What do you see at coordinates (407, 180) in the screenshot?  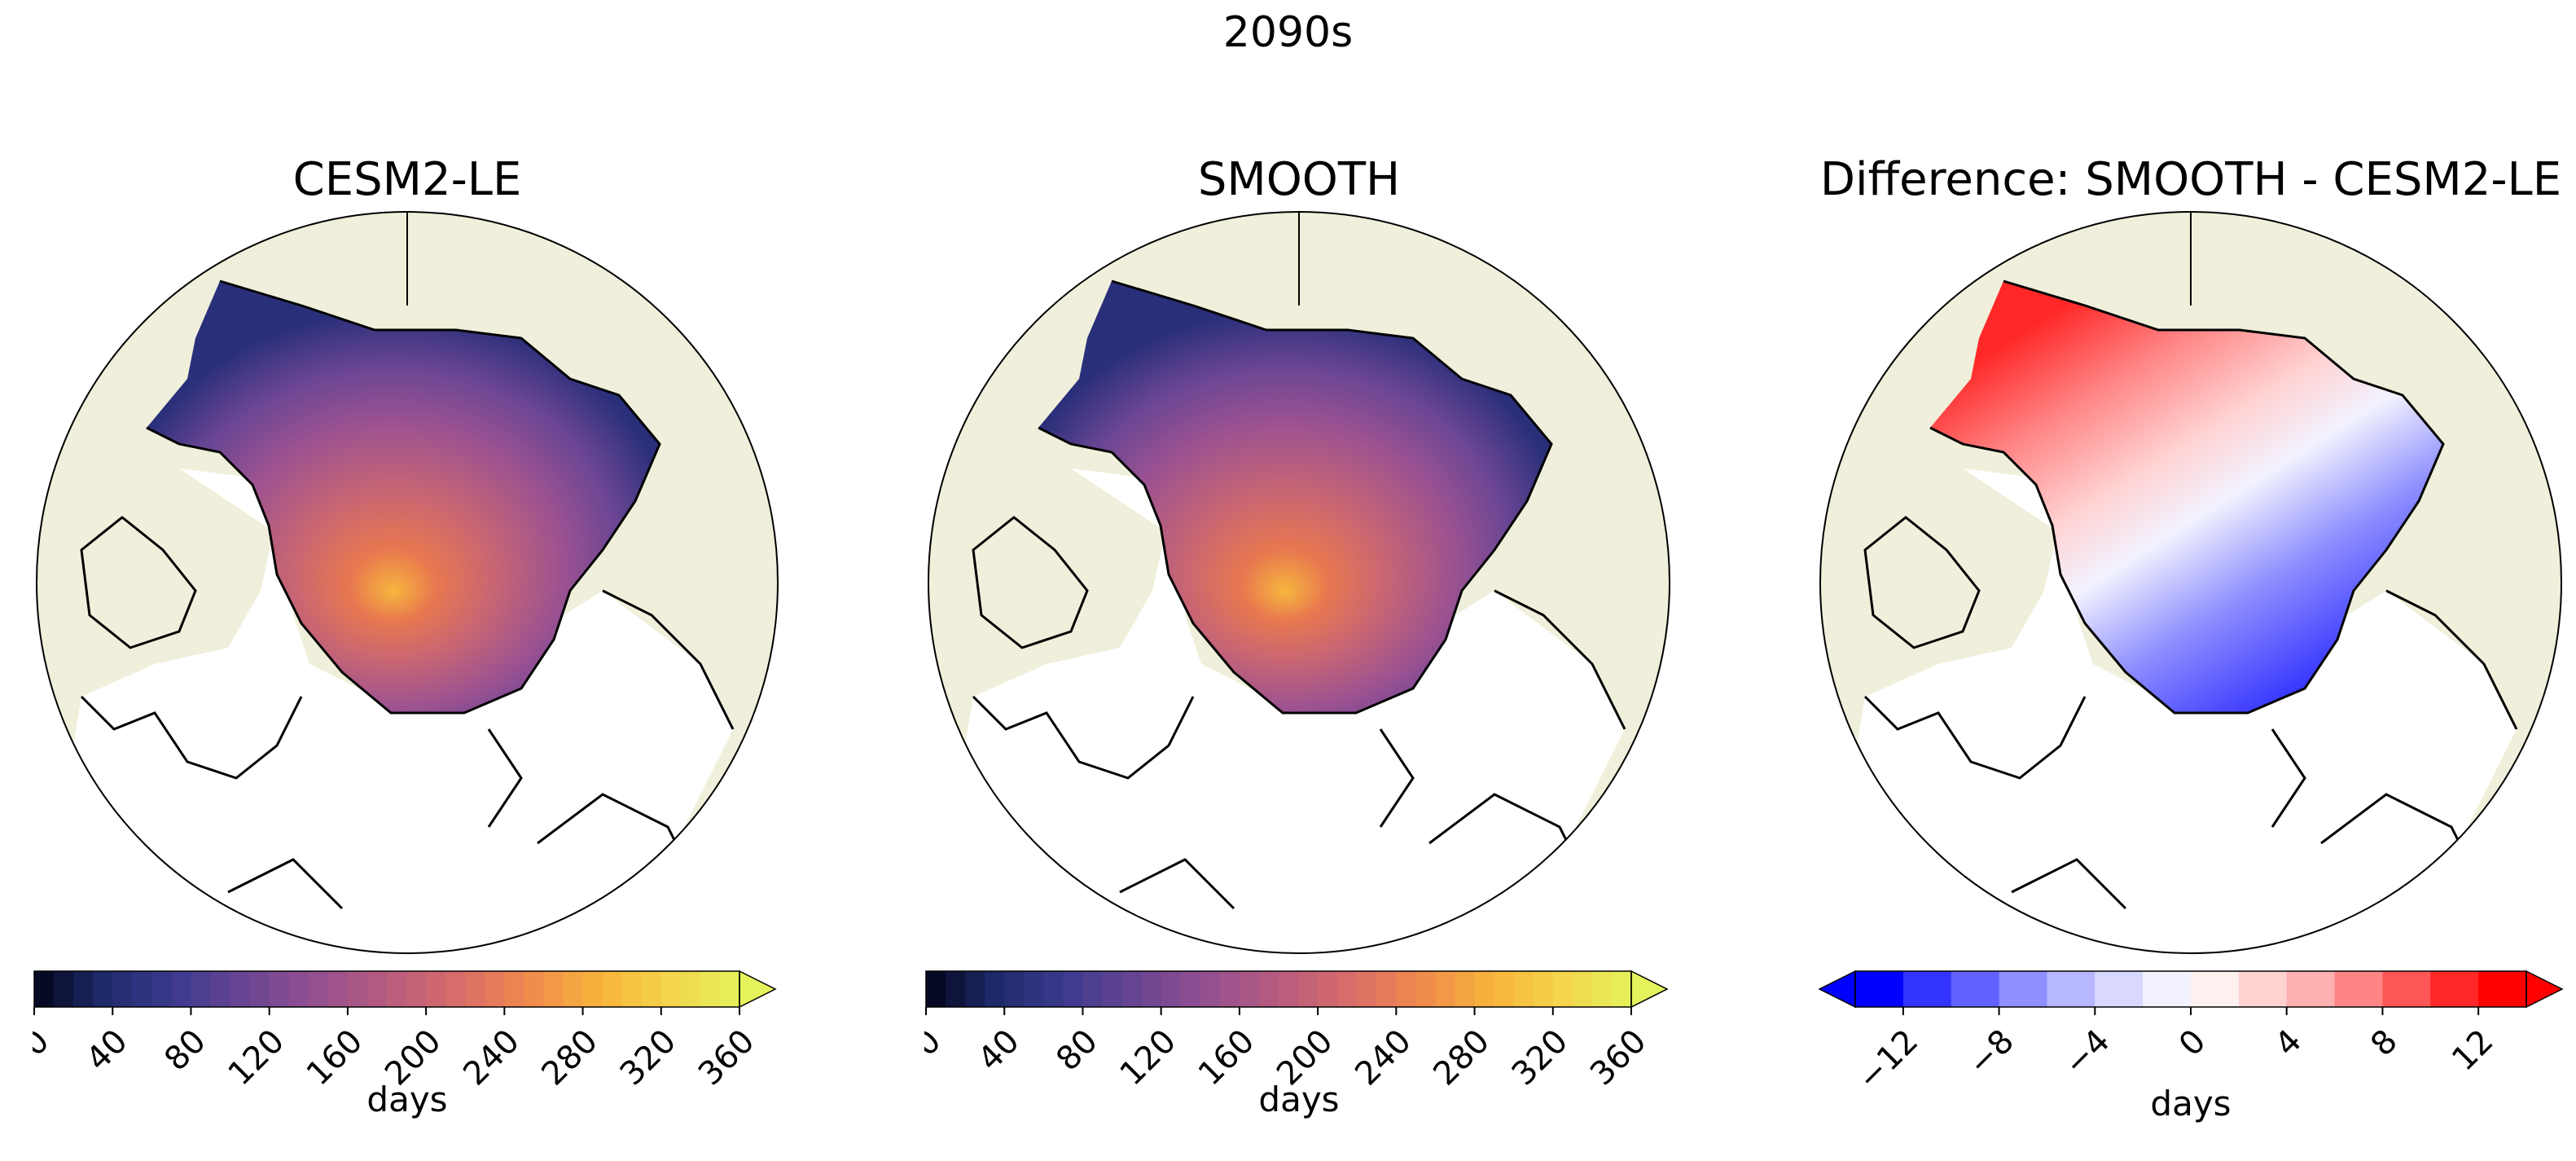 I see `panel-title: CESM2-LE` at bounding box center [407, 180].